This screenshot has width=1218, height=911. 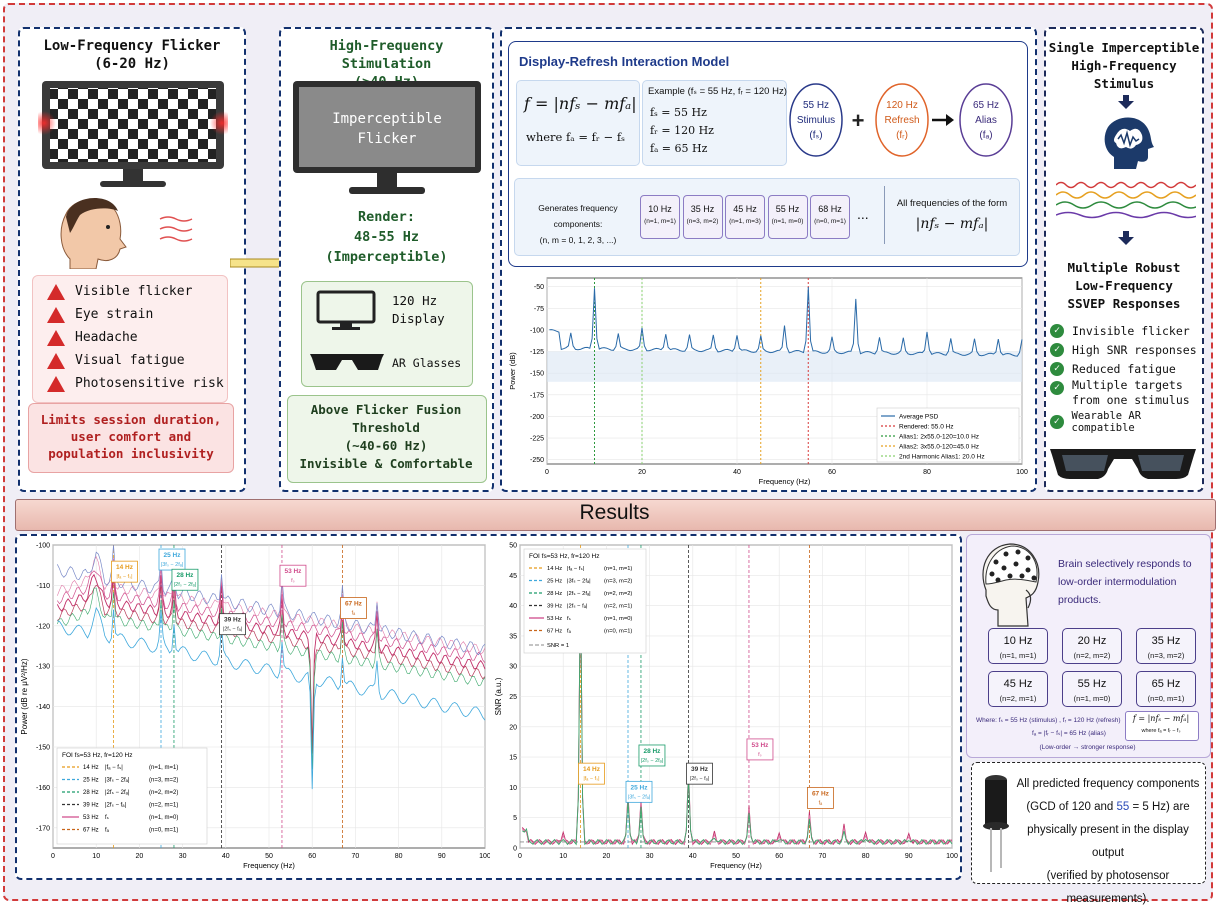 I want to click on brain-where-2: fₐ = |fᵣ − fₛ| = 65 Hz (alias), so click(x=1069, y=733).